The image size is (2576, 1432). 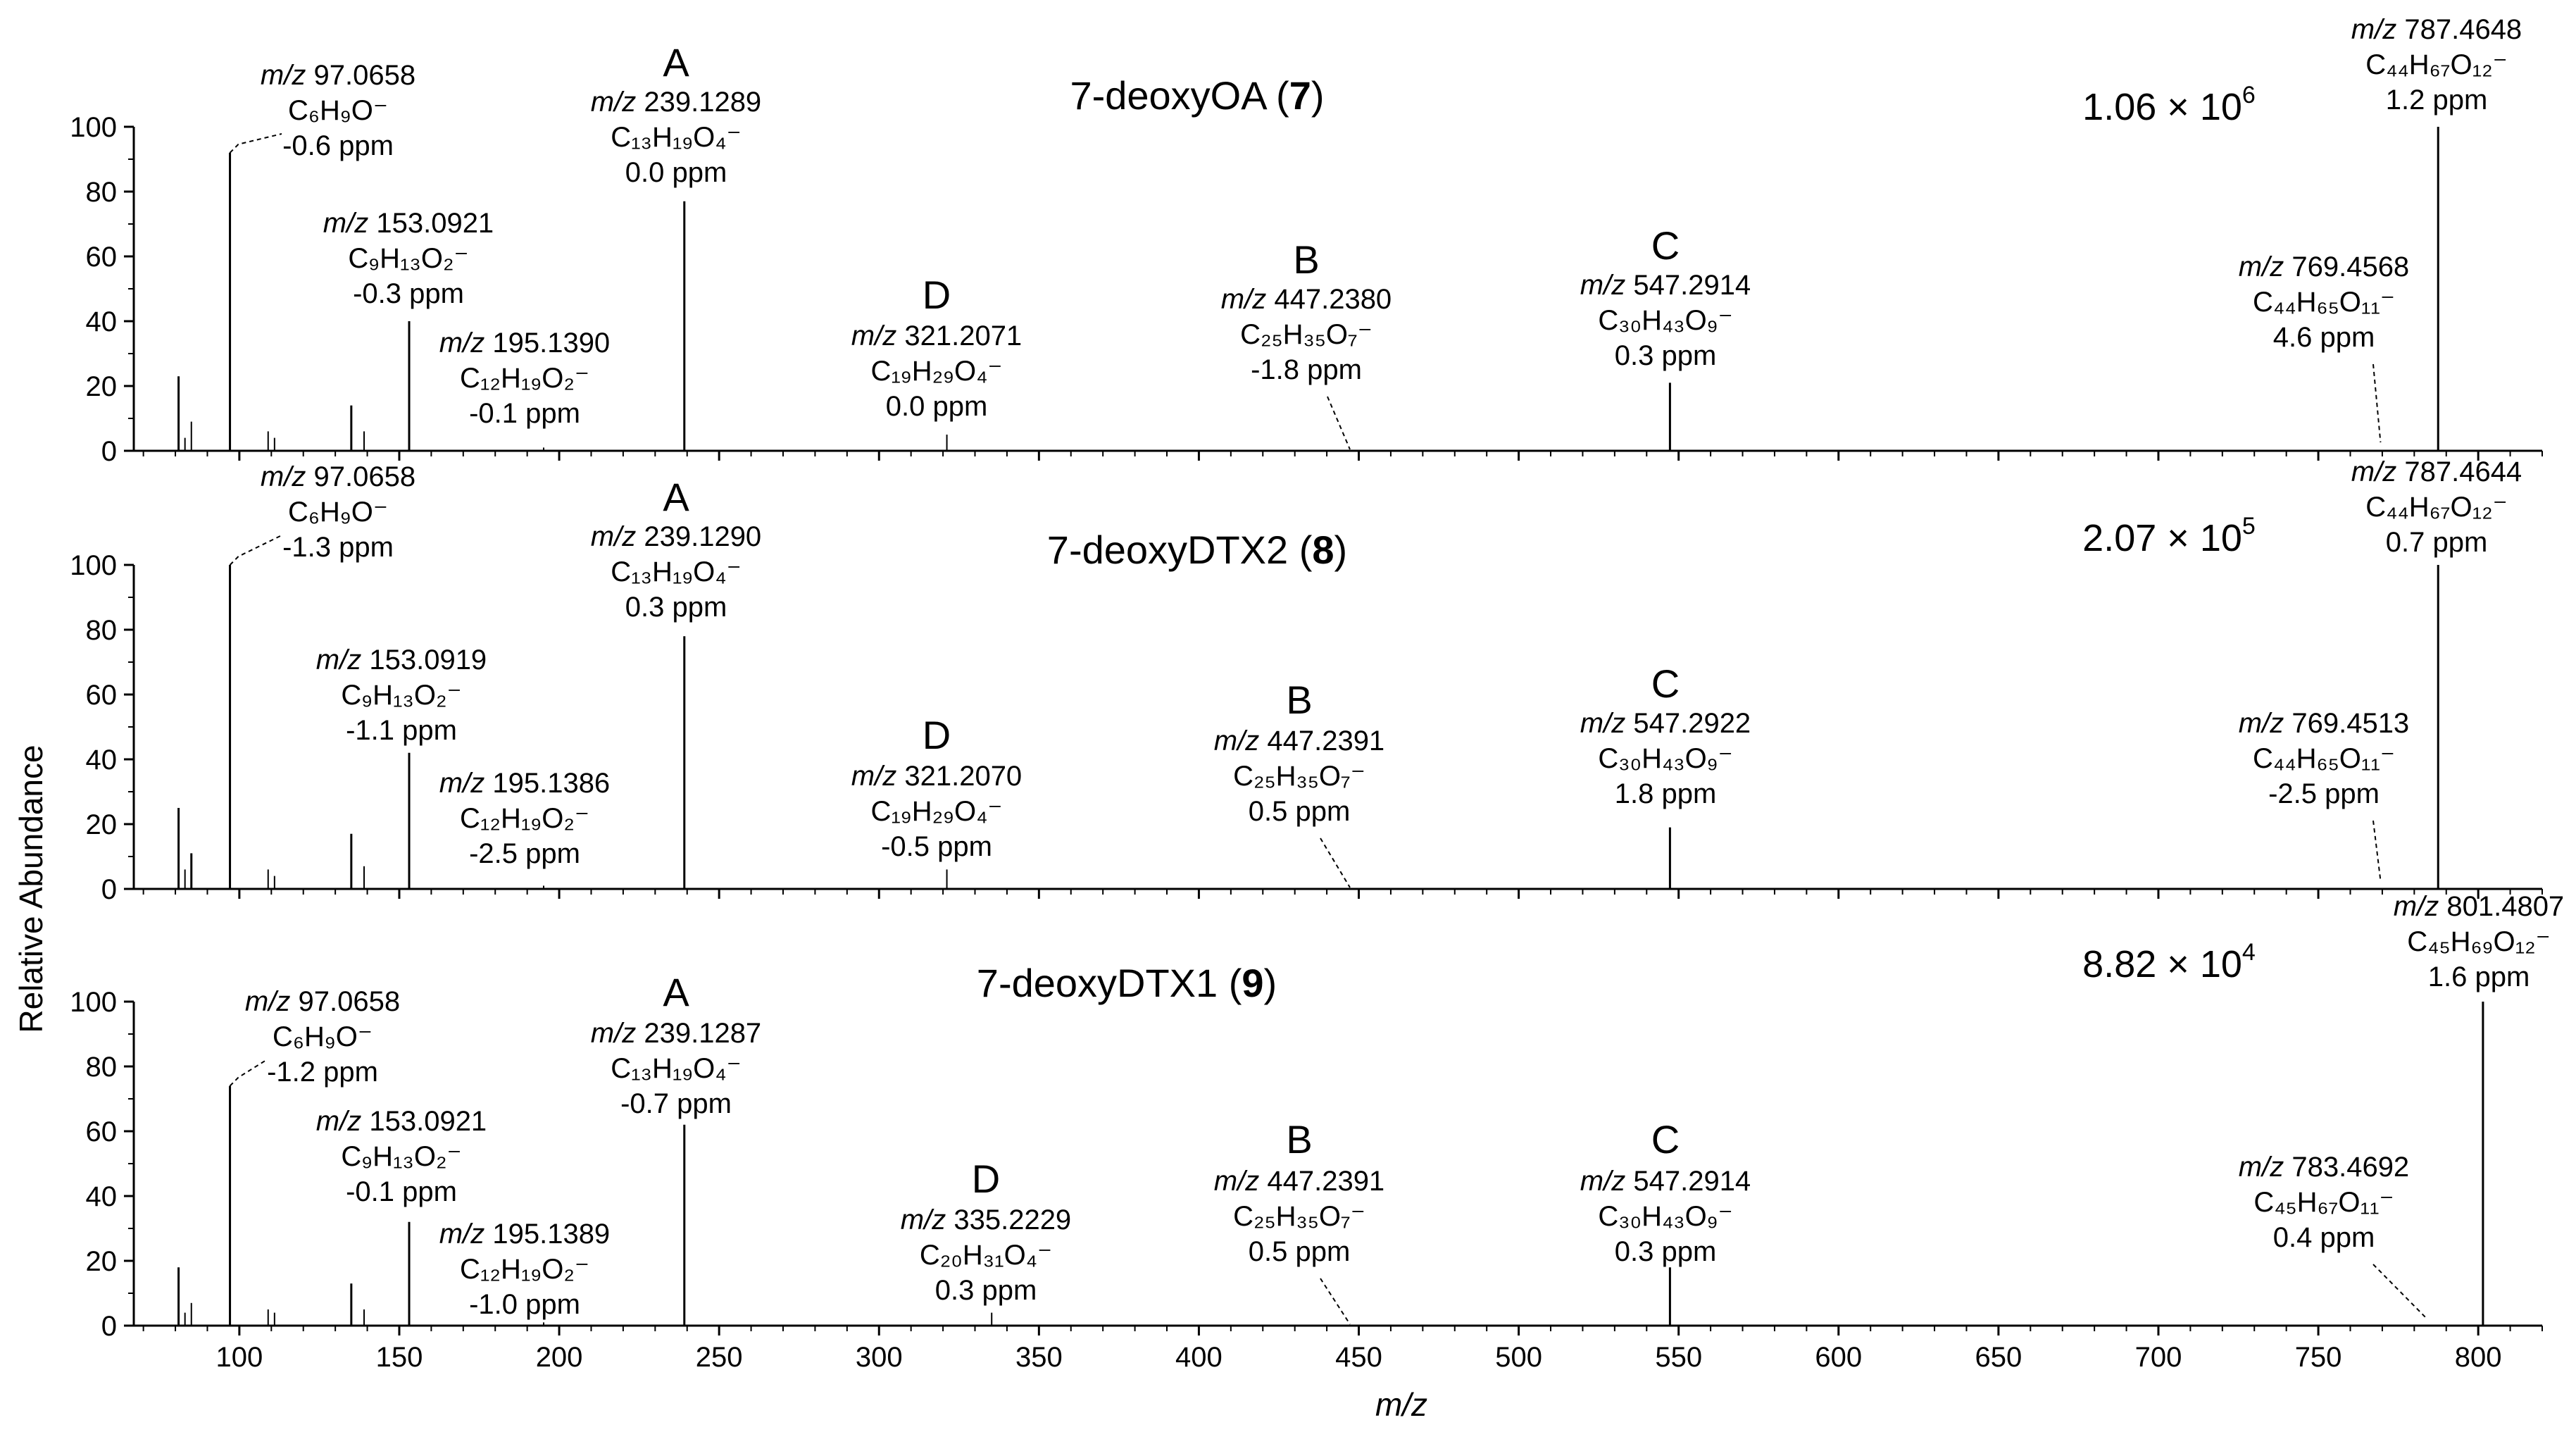 I want to click on peak-mz-label: m/z 769.4513, so click(x=2324, y=723).